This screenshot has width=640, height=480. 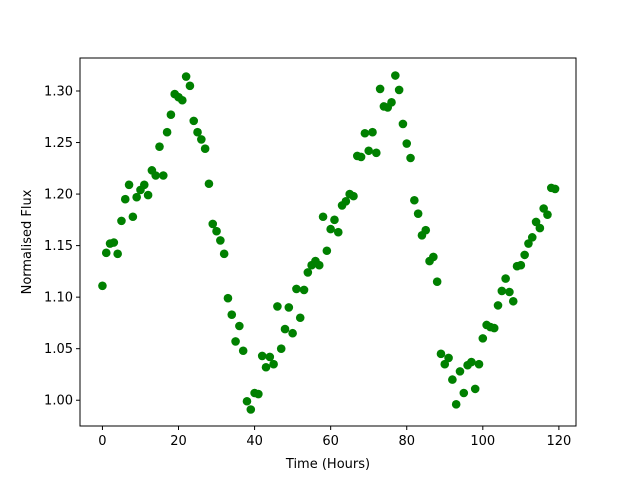 What do you see at coordinates (27, 241) in the screenshot?
I see `y-axis-label: Normalised Flux` at bounding box center [27, 241].